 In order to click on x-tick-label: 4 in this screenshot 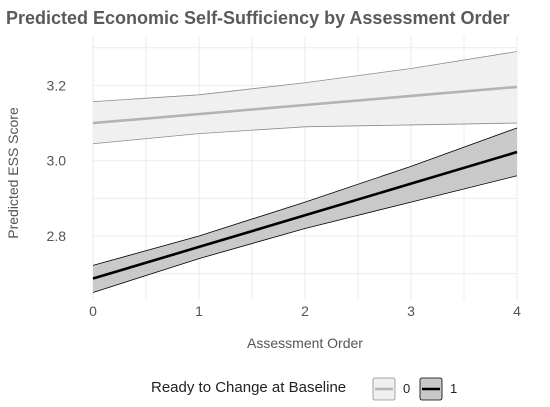, I will do `click(517, 311)`.